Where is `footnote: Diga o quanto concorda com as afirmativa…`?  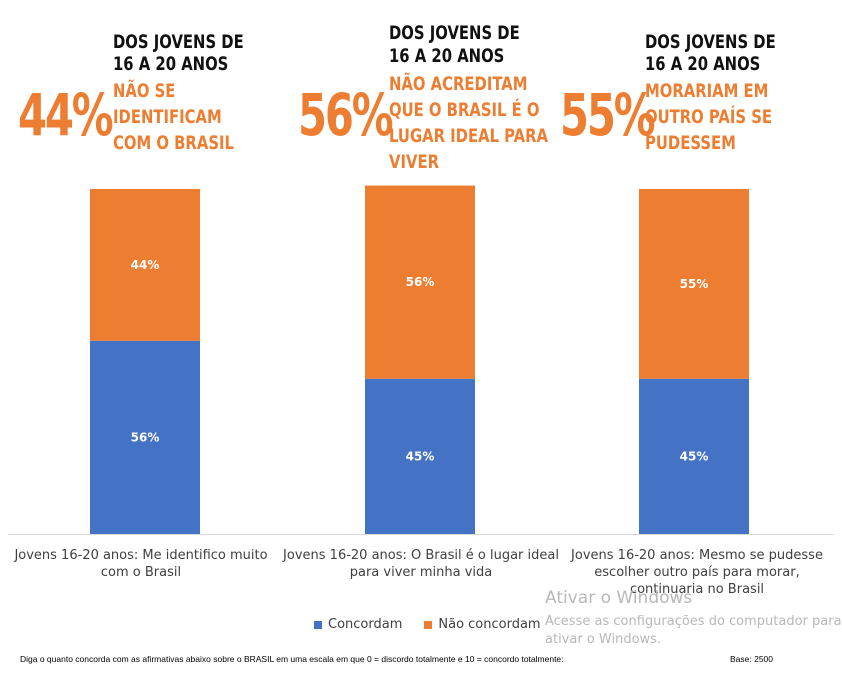
footnote: Diga o quanto concorda com as afirmativa… is located at coordinates (292, 659).